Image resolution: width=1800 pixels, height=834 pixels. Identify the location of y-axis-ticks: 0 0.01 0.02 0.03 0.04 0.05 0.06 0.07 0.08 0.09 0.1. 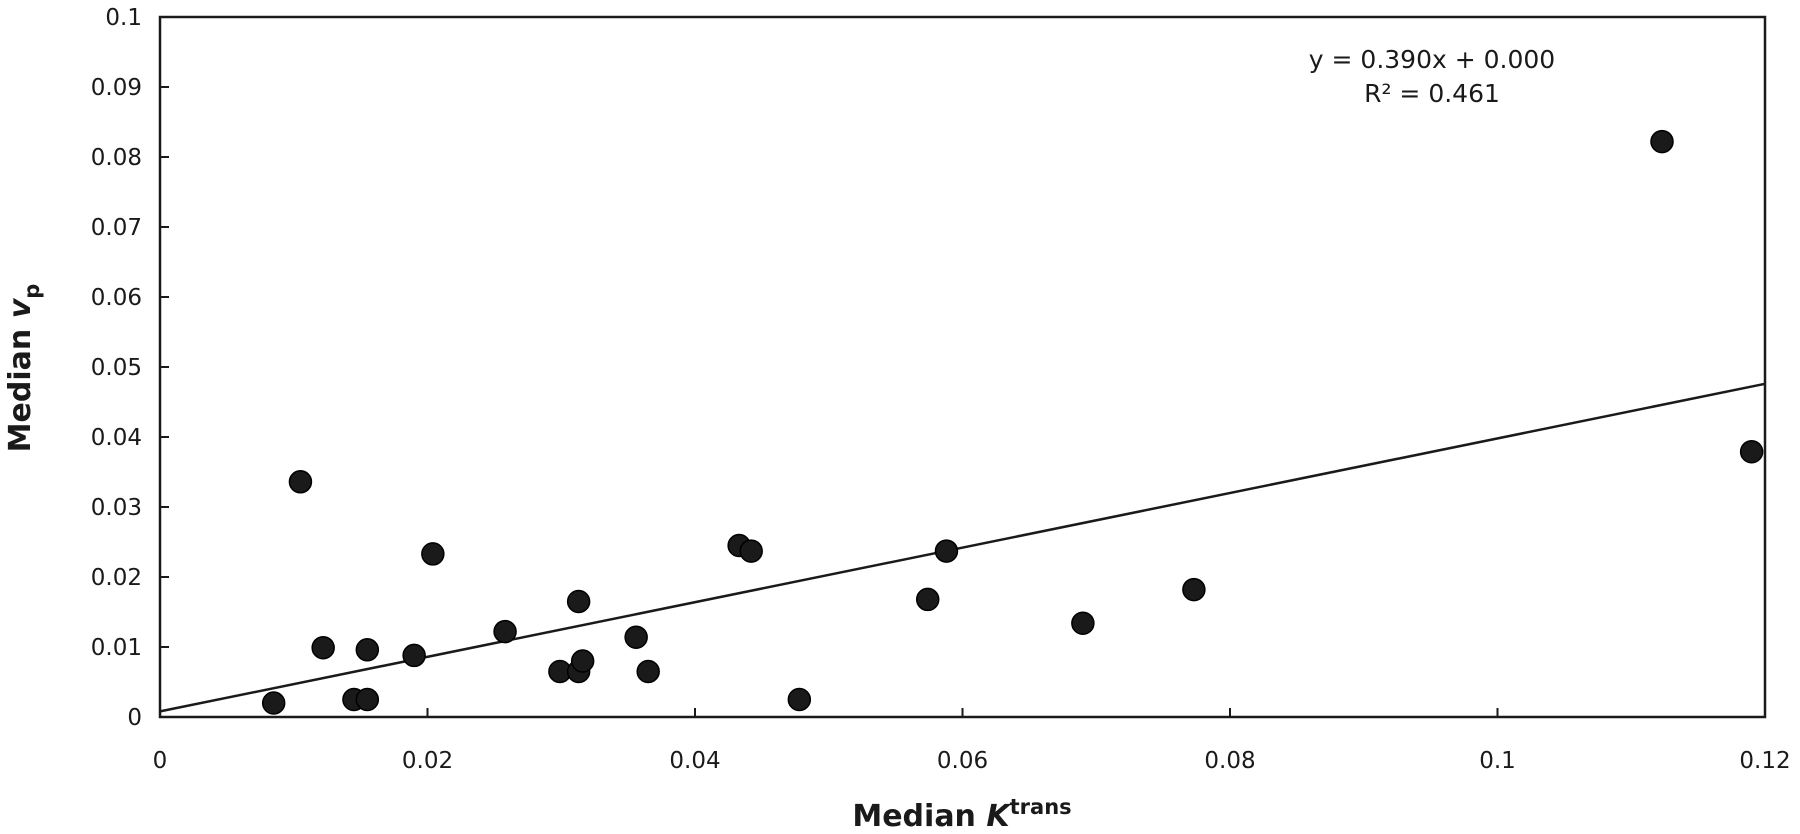
(130, 368).